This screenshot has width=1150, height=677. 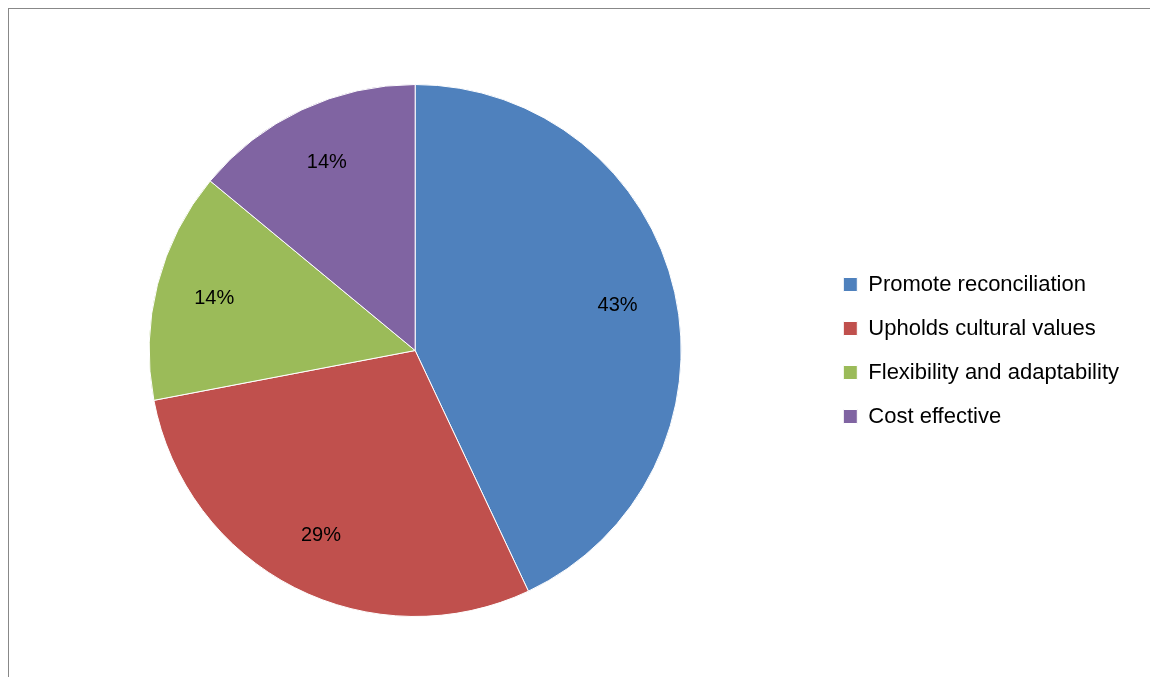 I want to click on data-label: 29%, so click(x=321, y=533).